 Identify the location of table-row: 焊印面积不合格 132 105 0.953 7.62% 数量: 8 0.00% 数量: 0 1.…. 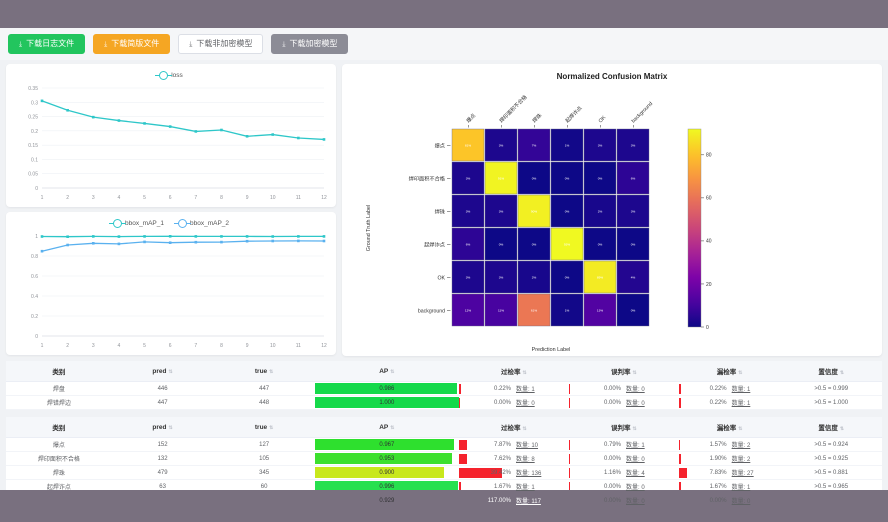
(444, 458).